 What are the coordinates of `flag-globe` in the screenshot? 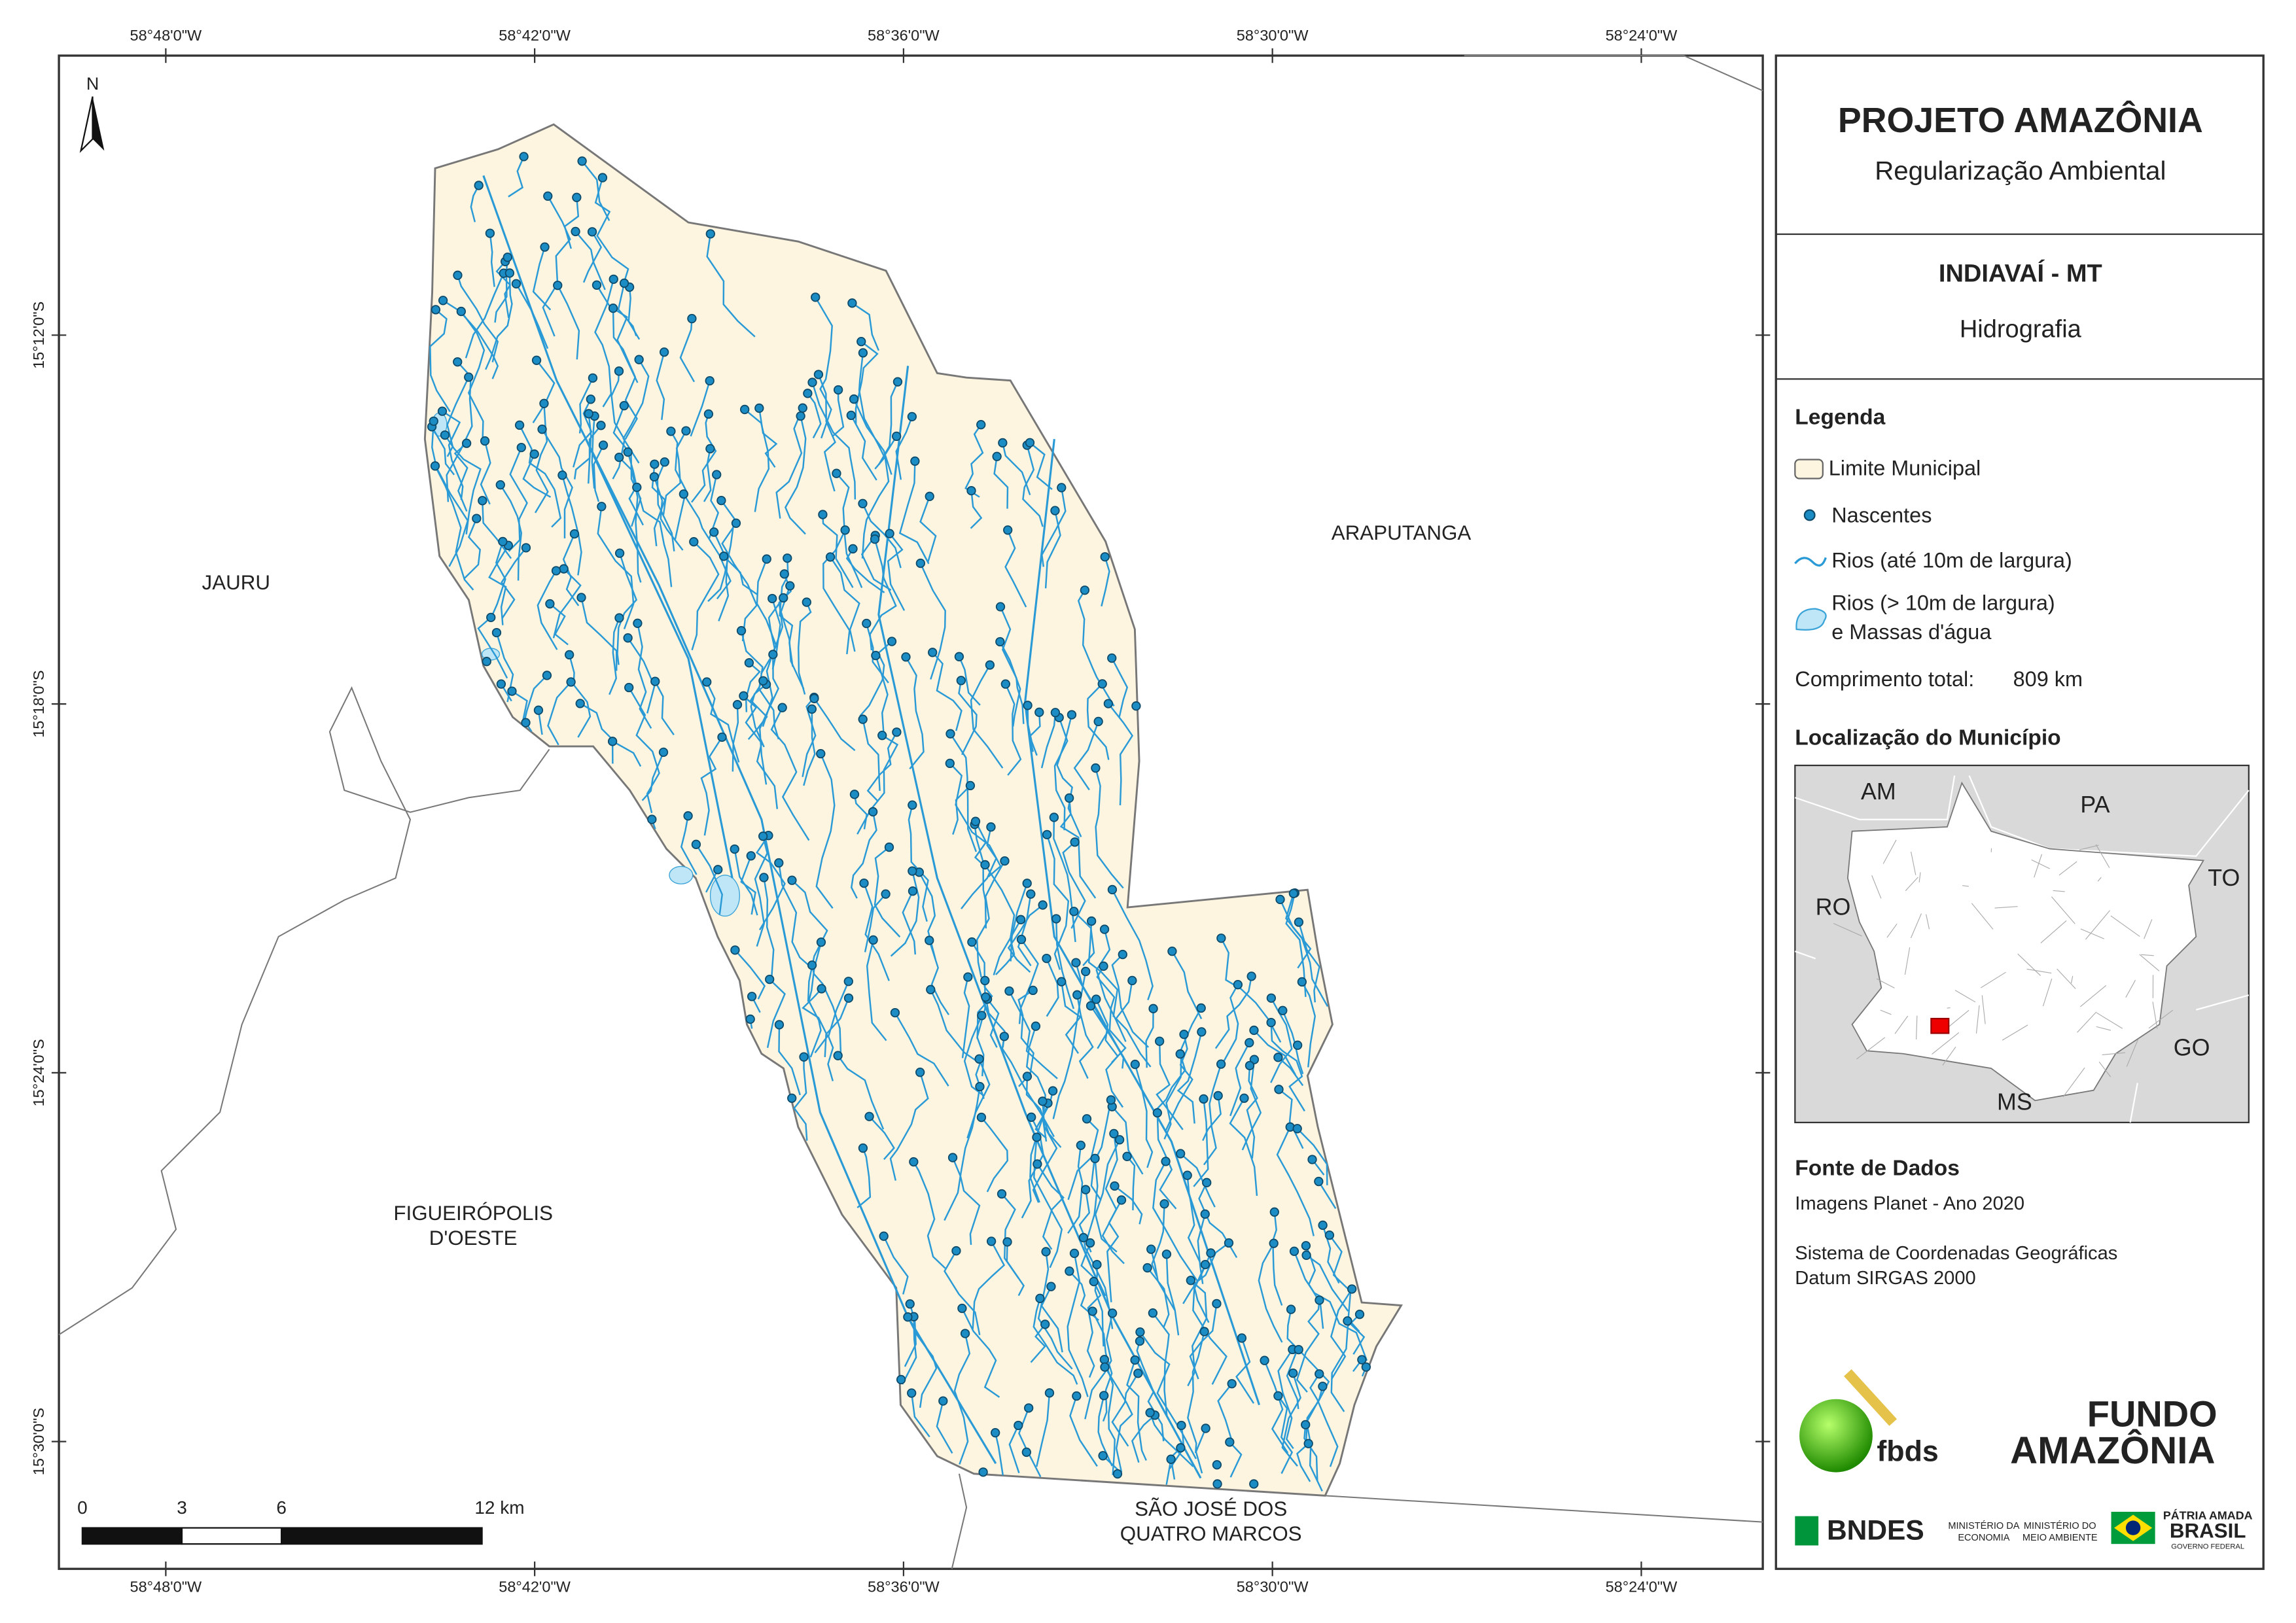 It's located at (2133, 1527).